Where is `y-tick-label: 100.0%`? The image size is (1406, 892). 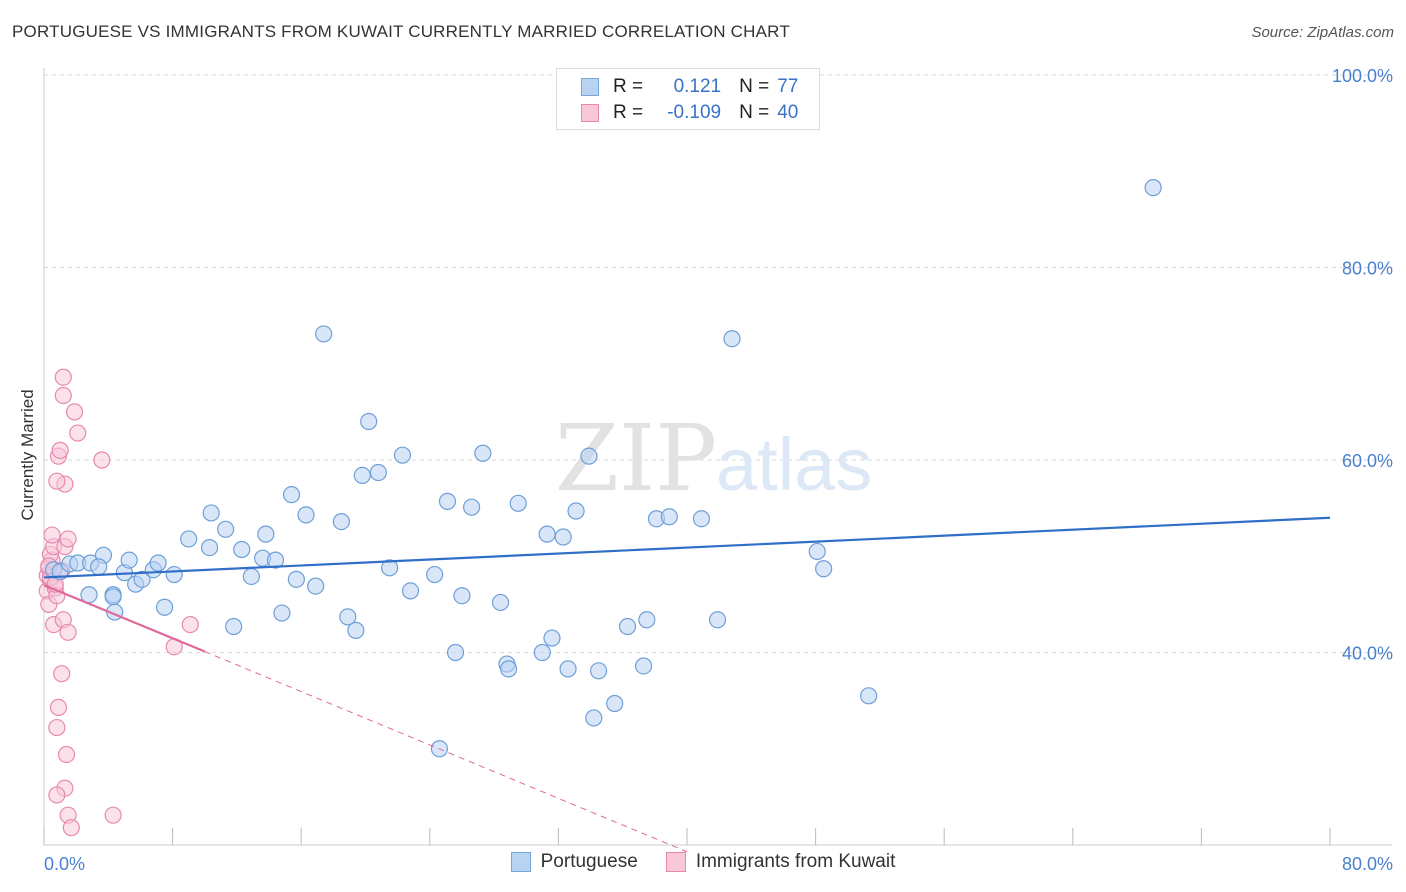
y-tick-label: 100.0% is located at coordinates (1362, 76).